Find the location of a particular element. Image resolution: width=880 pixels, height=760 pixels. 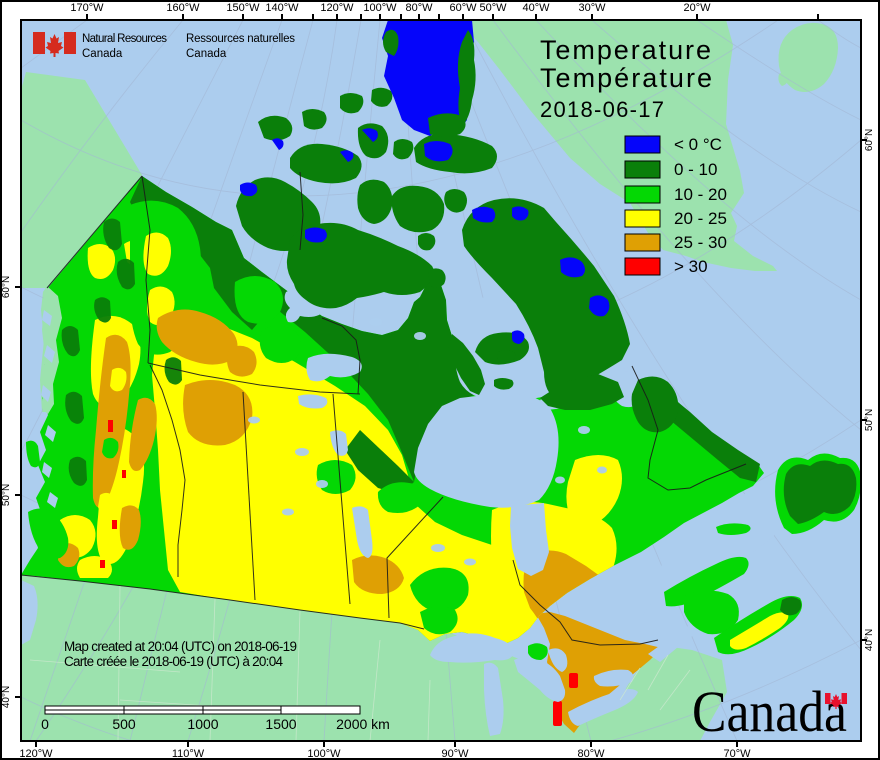

svg-text: 25 - 30 is located at coordinates (700, 242).